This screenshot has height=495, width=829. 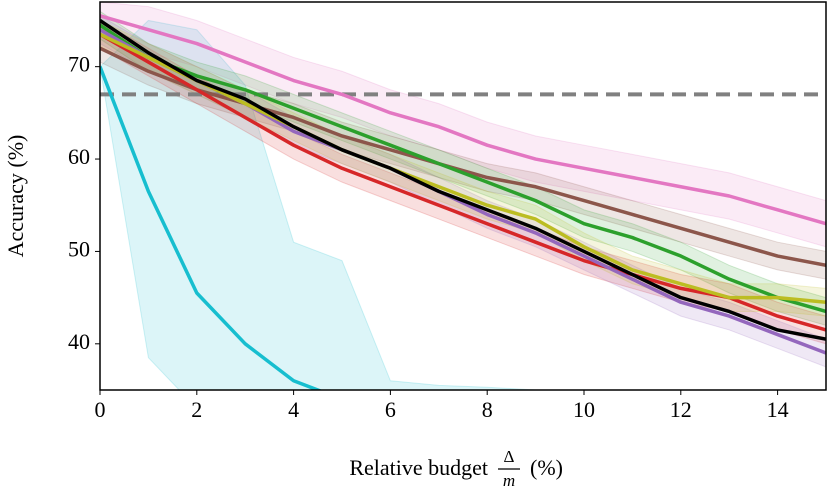 I want to click on x-axis-label-denominator: m, so click(x=509, y=480).